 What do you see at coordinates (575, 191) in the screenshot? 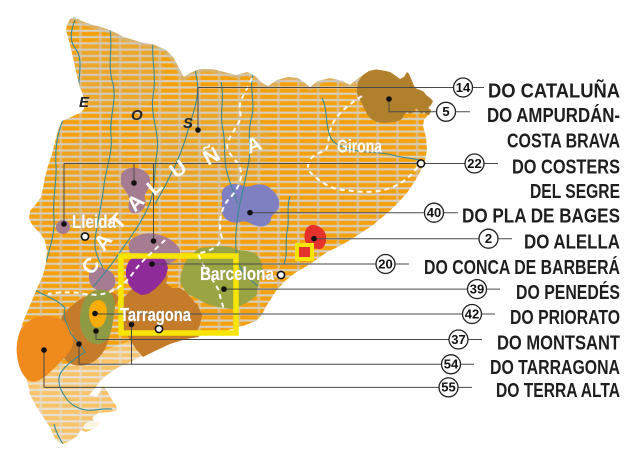
I see `svg-text: DEL SEGRE` at bounding box center [575, 191].